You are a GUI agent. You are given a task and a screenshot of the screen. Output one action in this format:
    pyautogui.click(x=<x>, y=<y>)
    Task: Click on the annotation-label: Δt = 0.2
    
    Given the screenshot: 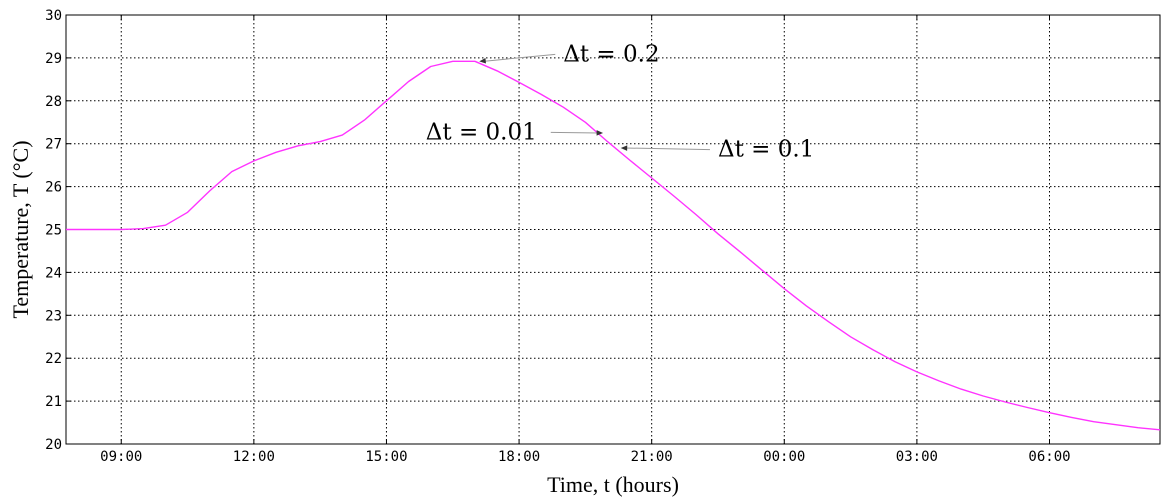 What is the action you would take?
    pyautogui.click(x=611, y=54)
    